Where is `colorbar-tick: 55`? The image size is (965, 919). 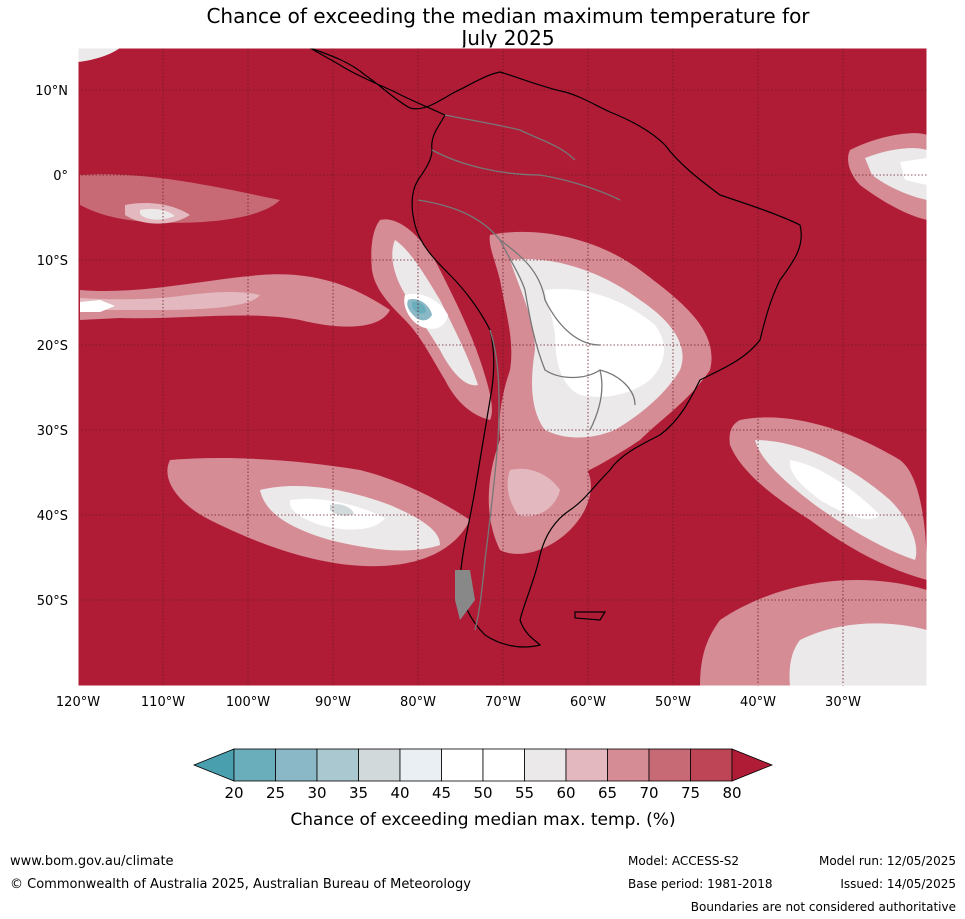
colorbar-tick: 55 is located at coordinates (524, 793).